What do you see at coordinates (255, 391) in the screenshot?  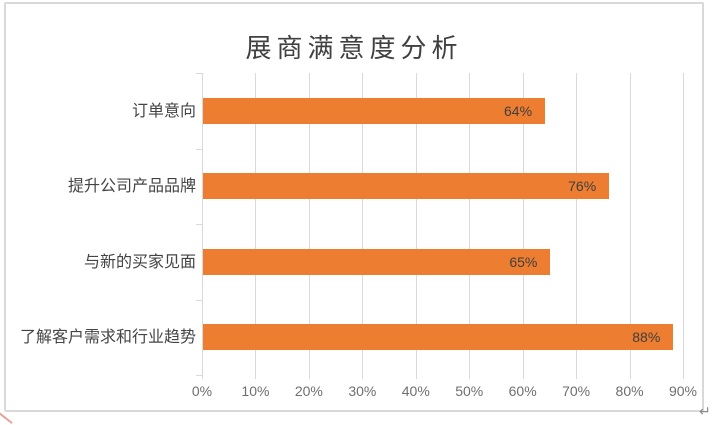 I see `value-axis-tick-label: 10%` at bounding box center [255, 391].